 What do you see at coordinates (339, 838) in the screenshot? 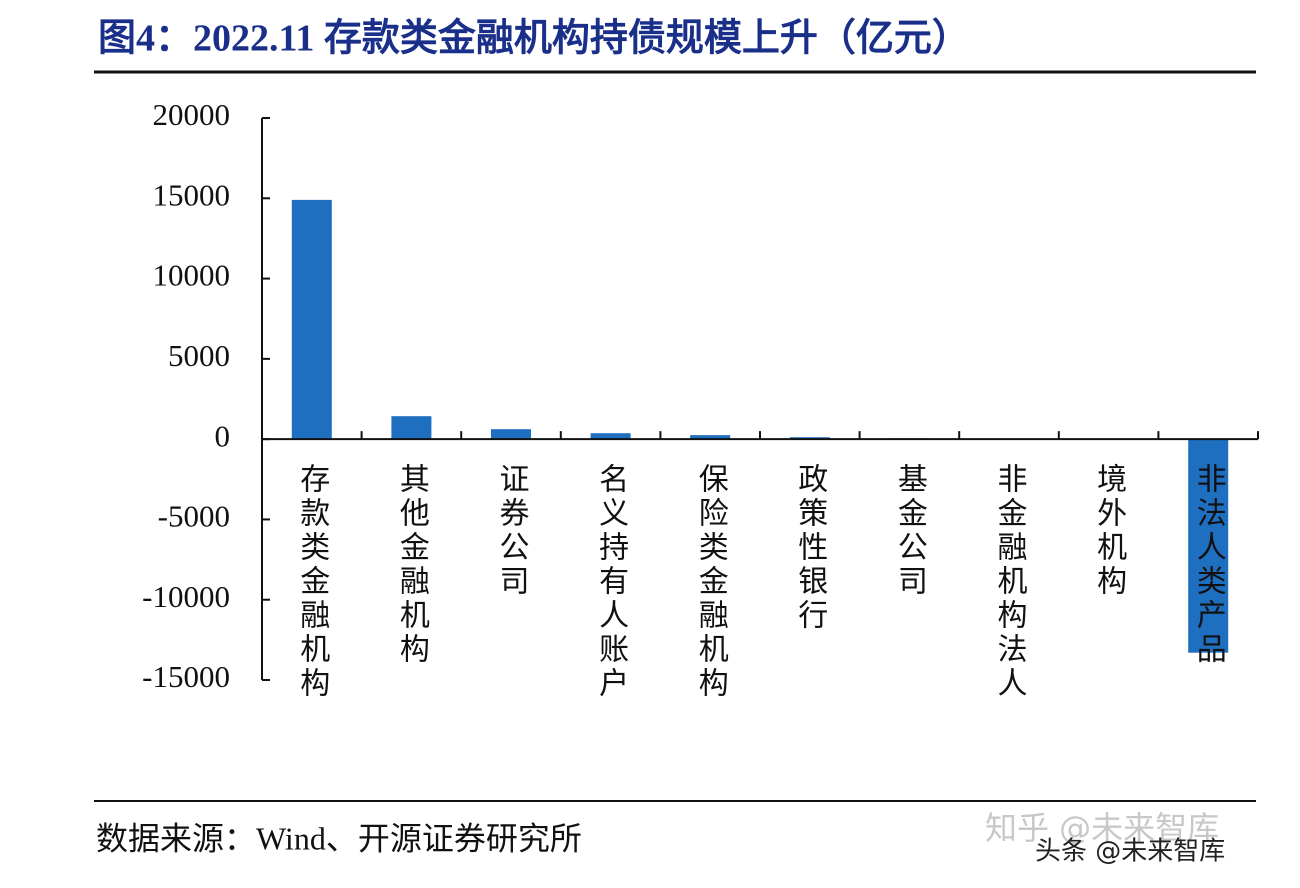
I see `source: 数据来源：Wind、开源证券研究所` at bounding box center [339, 838].